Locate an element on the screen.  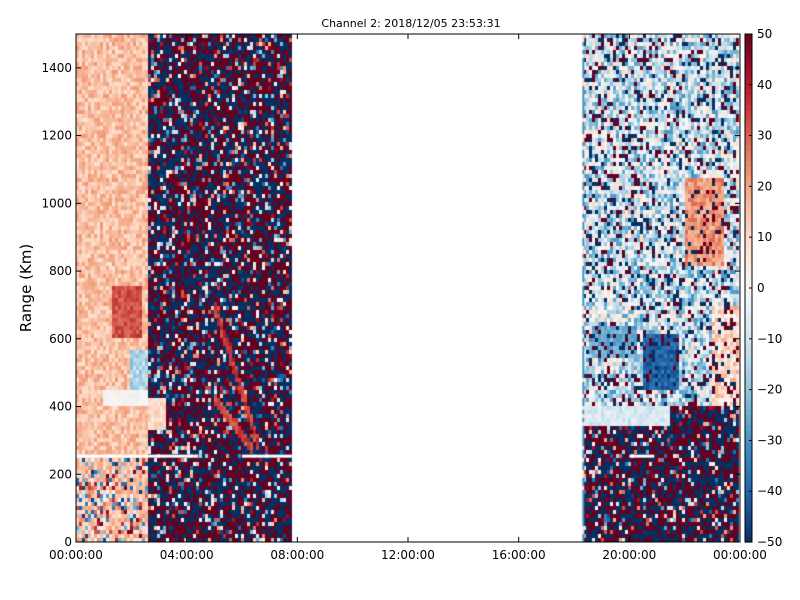
colorbar-tick-label: −30 is located at coordinates (769, 440).